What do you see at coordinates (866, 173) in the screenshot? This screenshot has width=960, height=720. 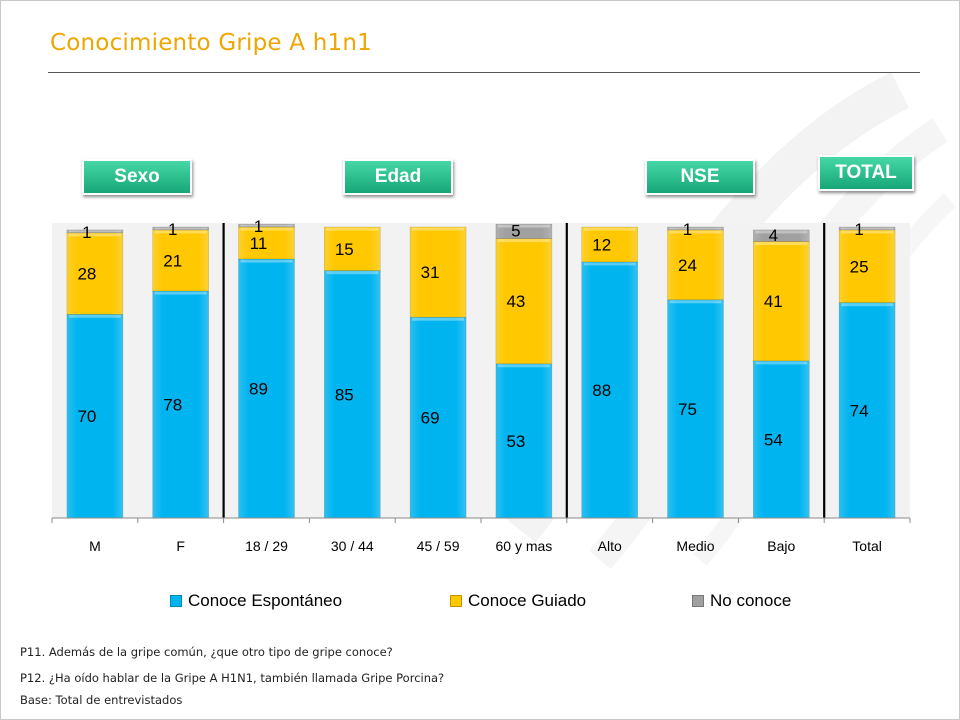 I see `group-badge-total: TOTAL` at bounding box center [866, 173].